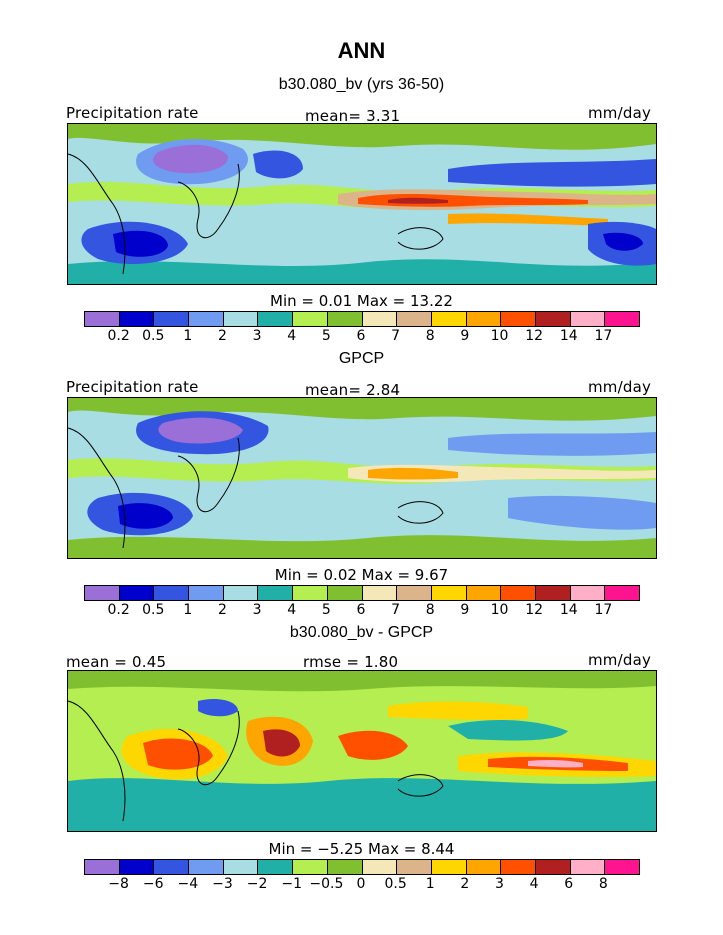 The width and height of the screenshot is (723, 935). I want to click on itcz-max, so click(418, 200).